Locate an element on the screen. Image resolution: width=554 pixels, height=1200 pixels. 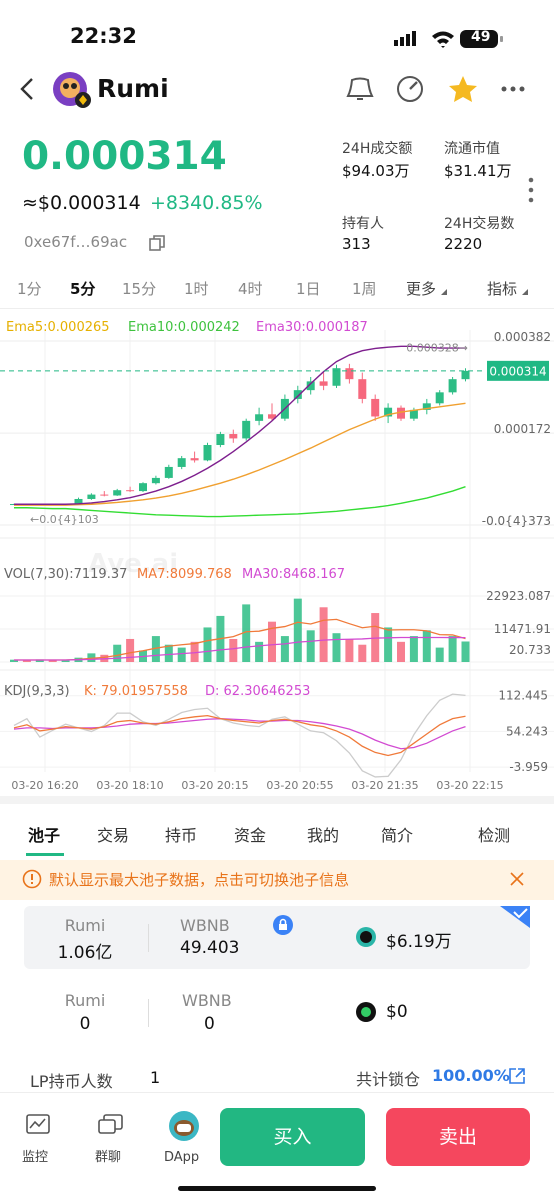
price-usd: ≈$0.000314 is located at coordinates (81, 203).